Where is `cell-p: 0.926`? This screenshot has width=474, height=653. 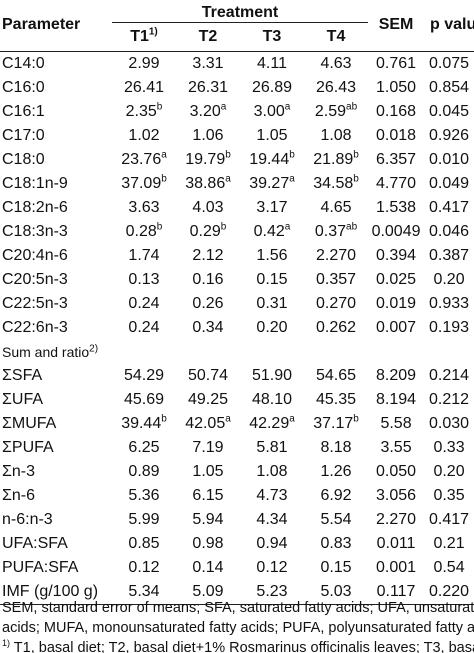 cell-p: 0.926 is located at coordinates (449, 135).